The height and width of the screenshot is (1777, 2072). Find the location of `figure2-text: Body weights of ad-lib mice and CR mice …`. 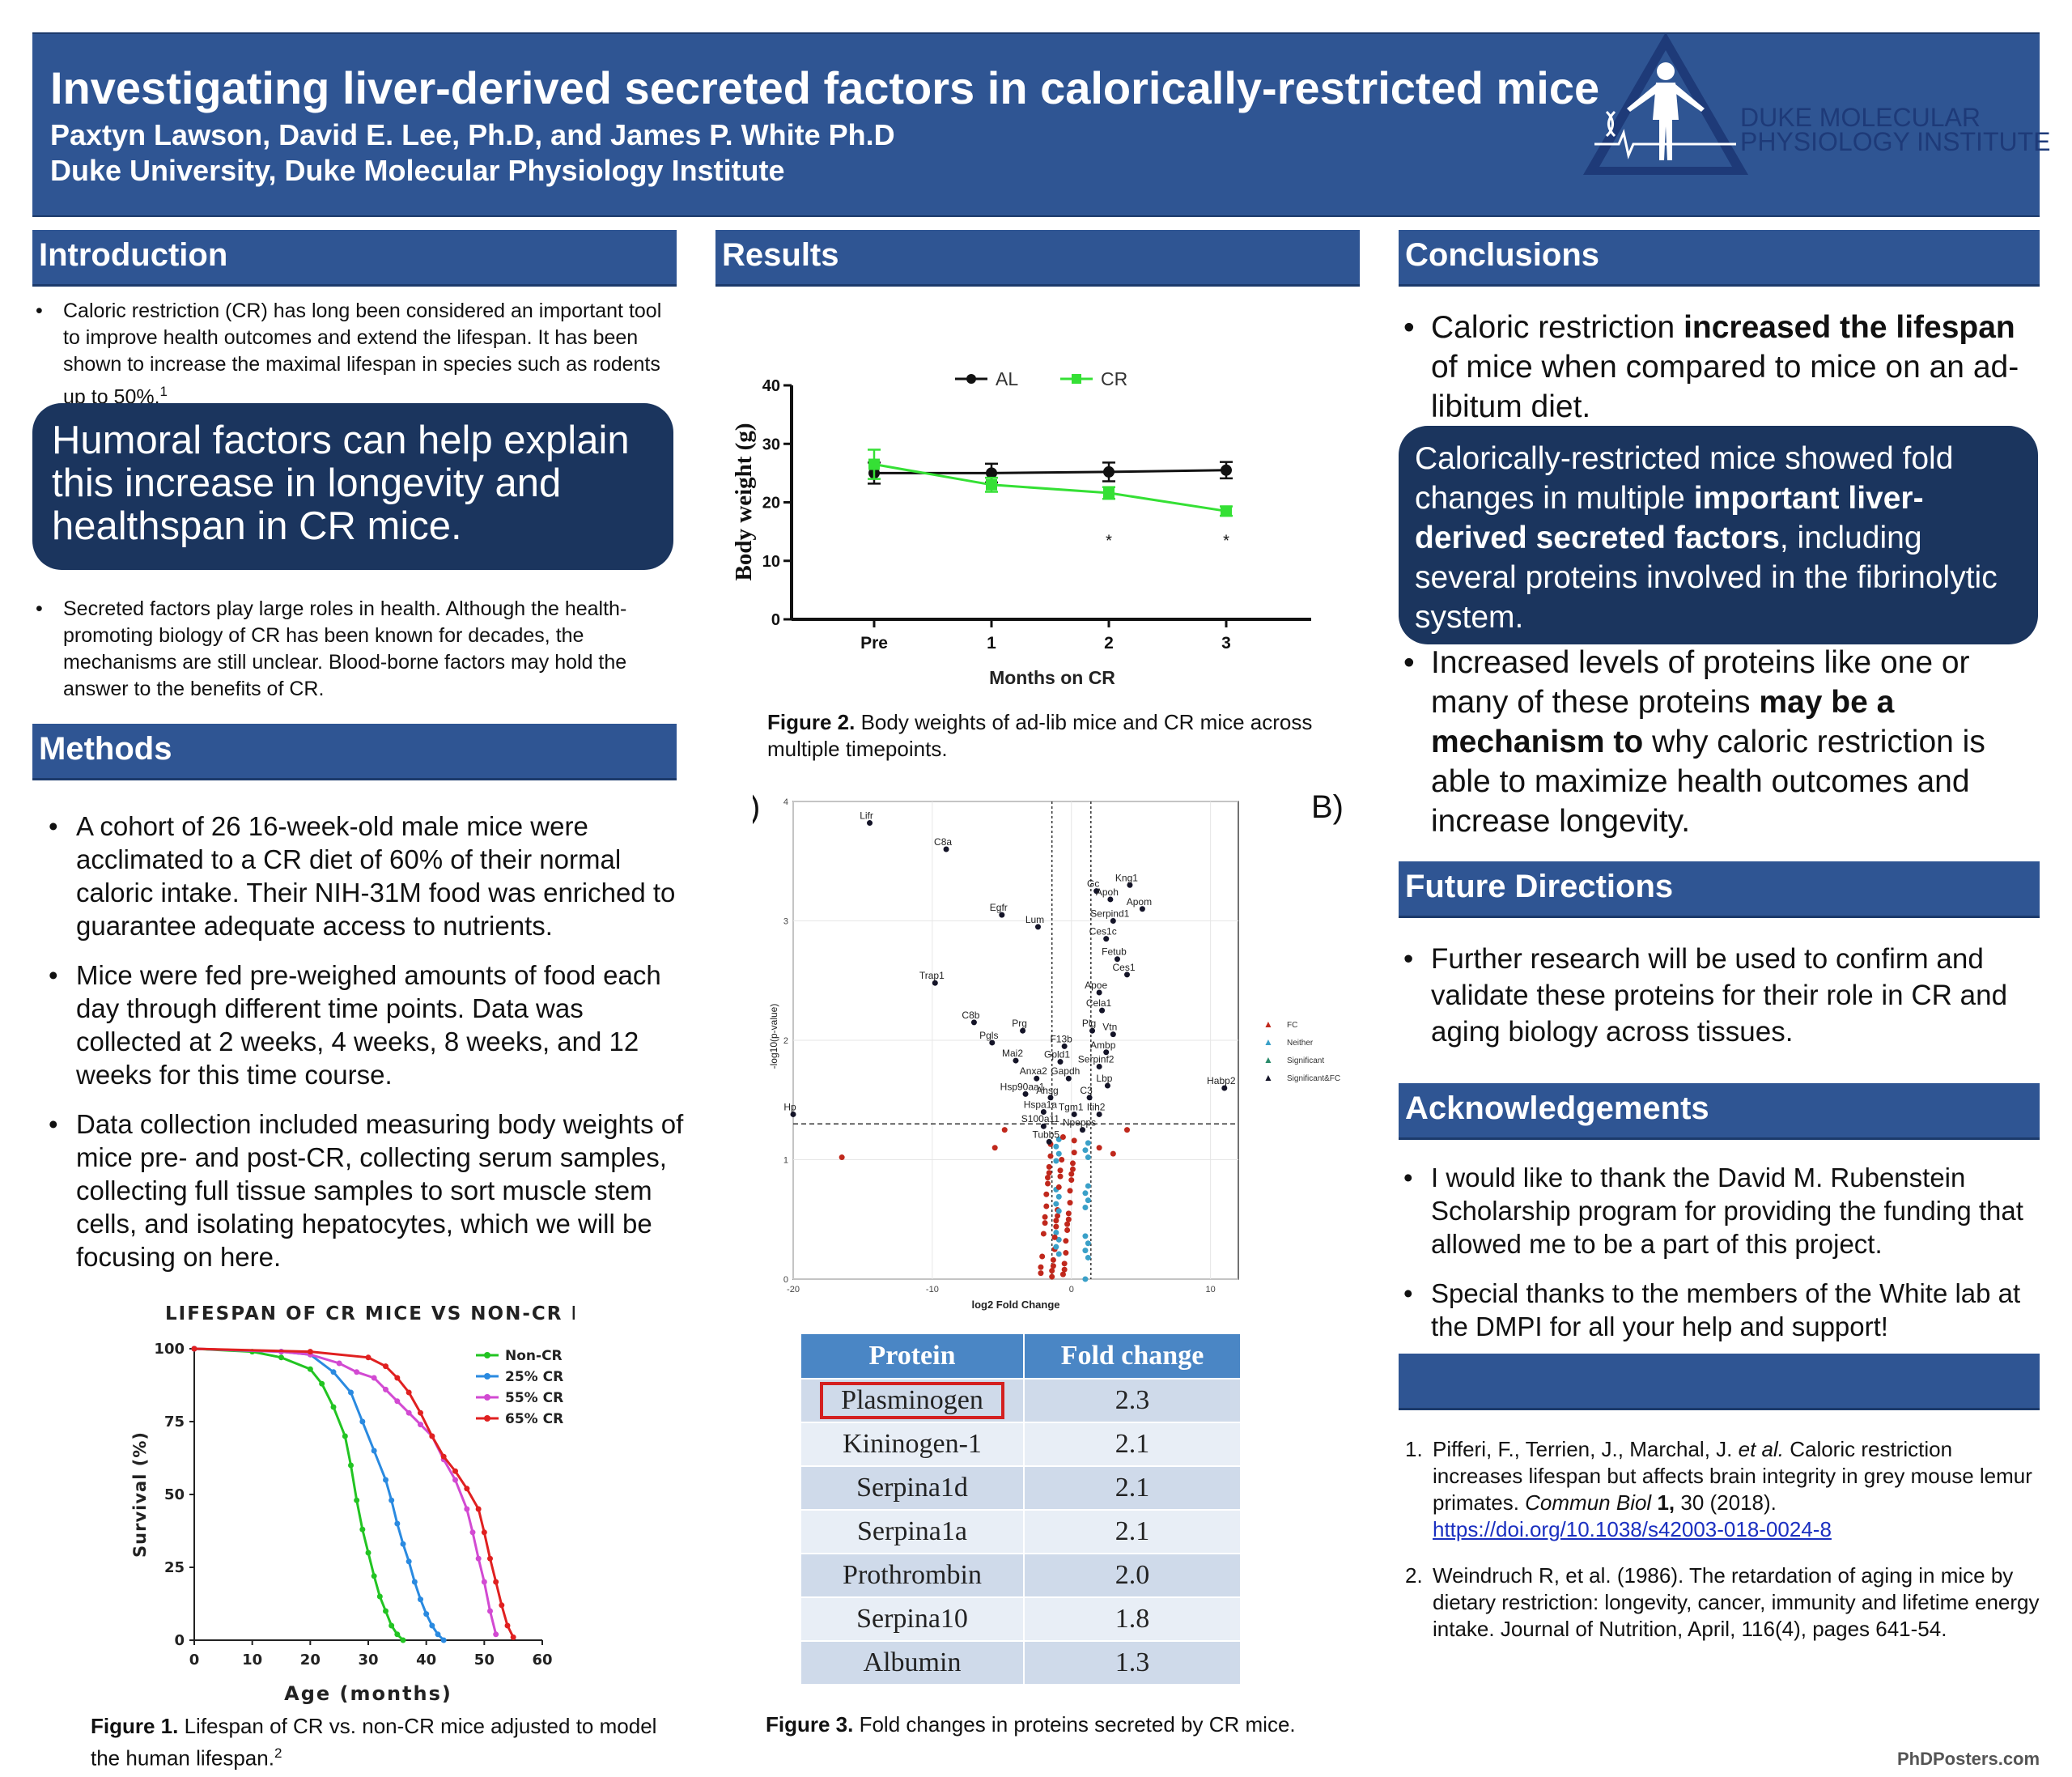

figure2-text: Body weights of ad-lib mice and CR mice … is located at coordinates (1040, 735).